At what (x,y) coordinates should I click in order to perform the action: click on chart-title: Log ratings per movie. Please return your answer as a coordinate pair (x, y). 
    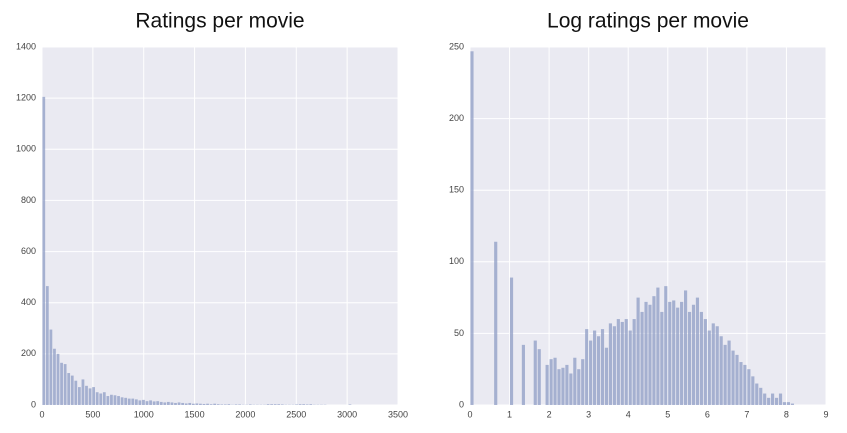
    Looking at the image, I should click on (648, 21).